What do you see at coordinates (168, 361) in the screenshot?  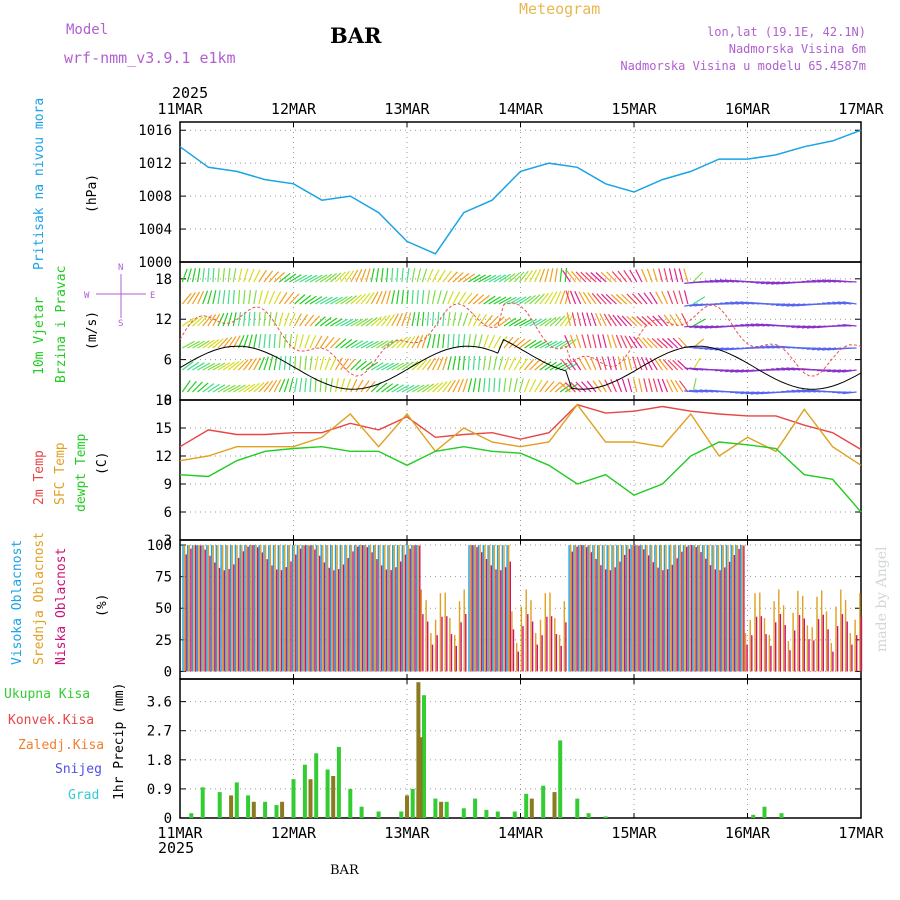 I see `wind-yticks-label-1: 6` at bounding box center [168, 361].